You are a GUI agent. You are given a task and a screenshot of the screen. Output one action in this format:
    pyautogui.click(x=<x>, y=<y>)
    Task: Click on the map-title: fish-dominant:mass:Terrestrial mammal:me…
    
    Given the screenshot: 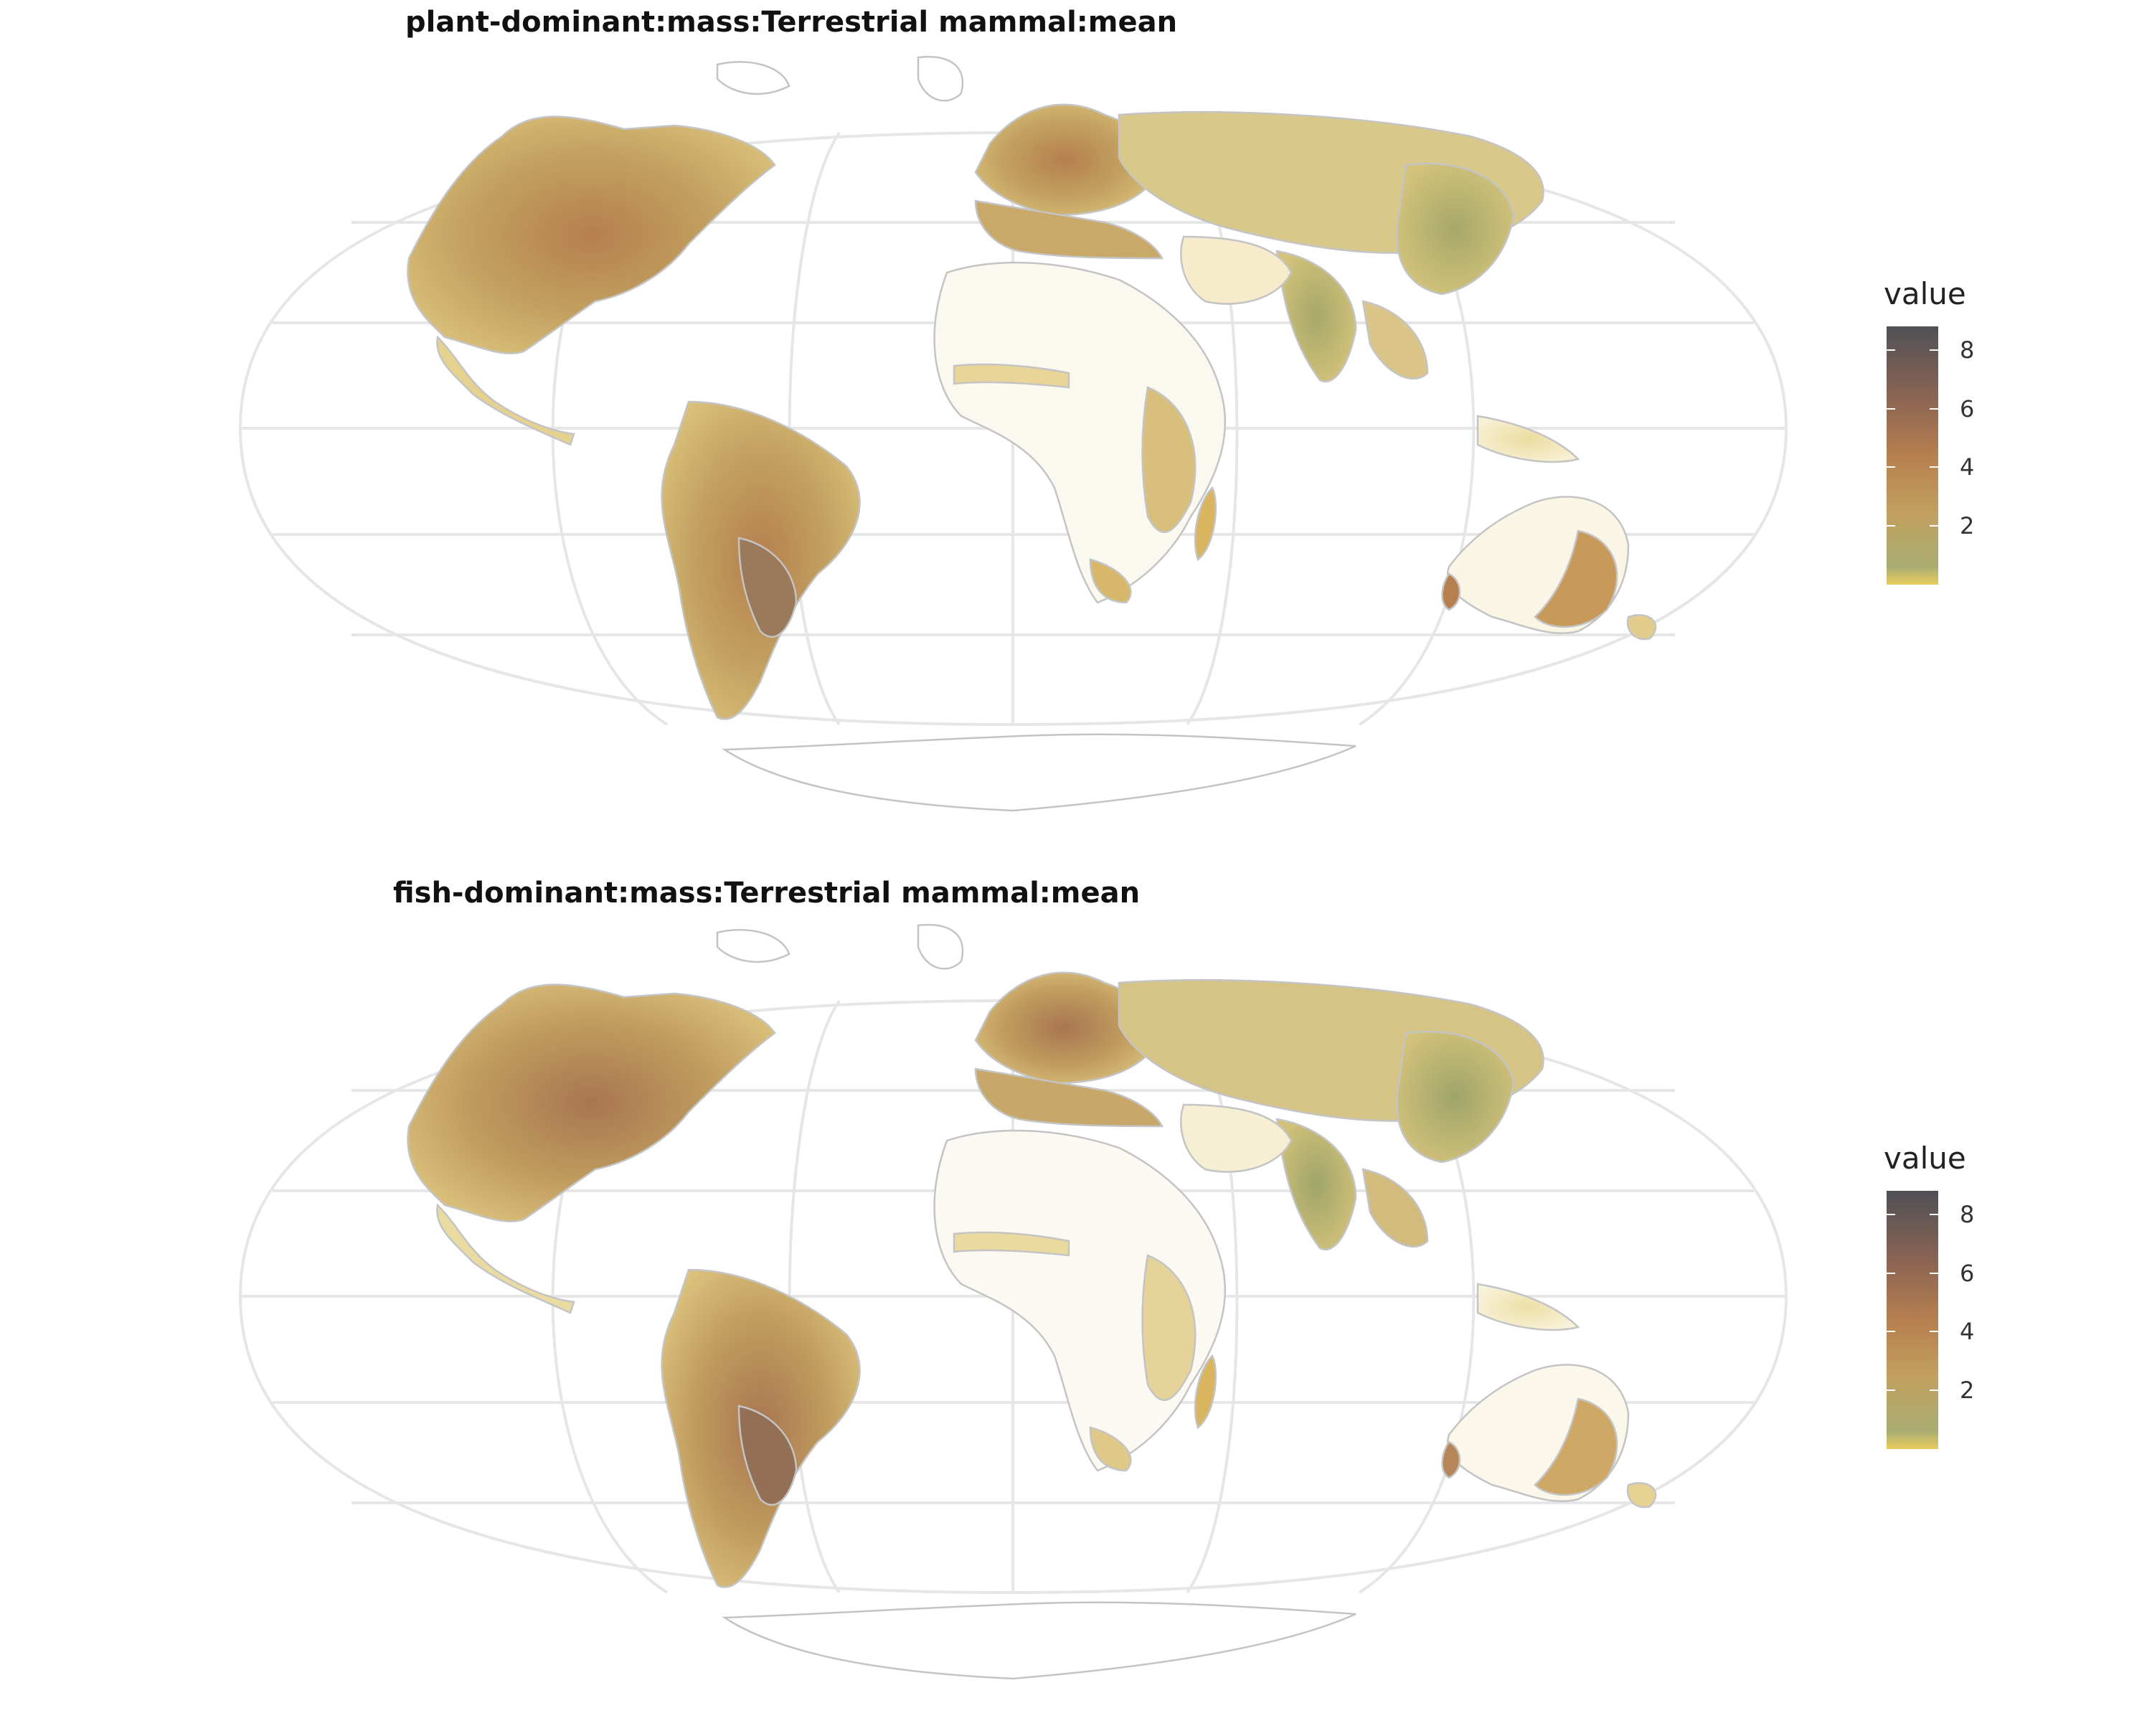 What is the action you would take?
    pyautogui.click(x=767, y=893)
    